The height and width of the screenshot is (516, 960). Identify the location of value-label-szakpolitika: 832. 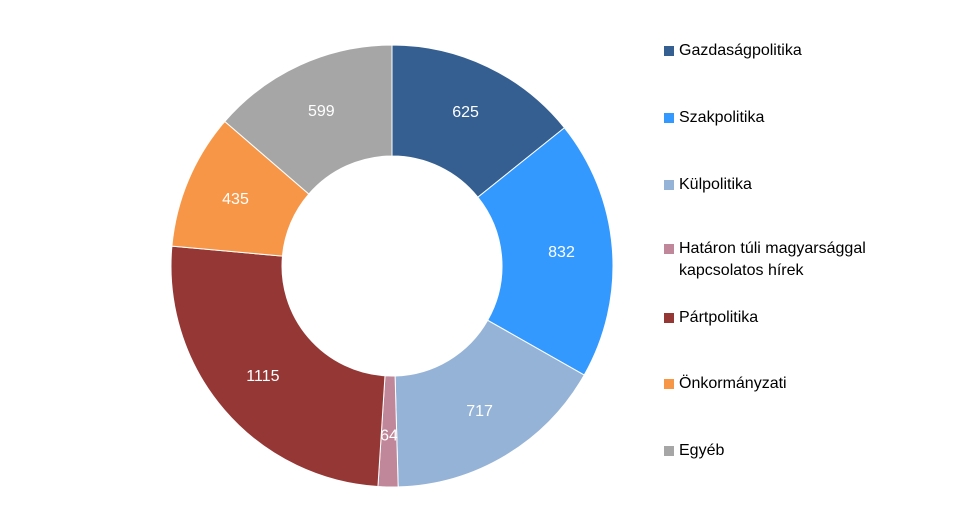
(561, 252).